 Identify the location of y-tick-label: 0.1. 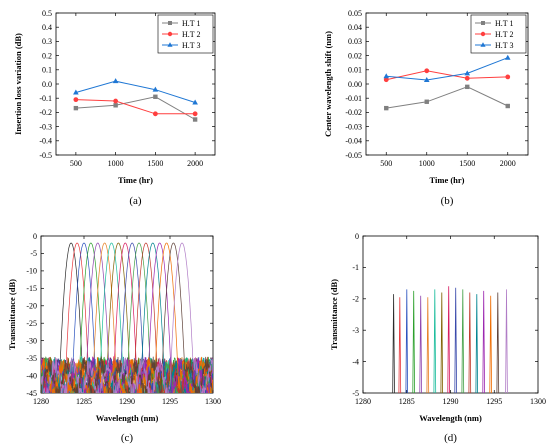
(47, 70).